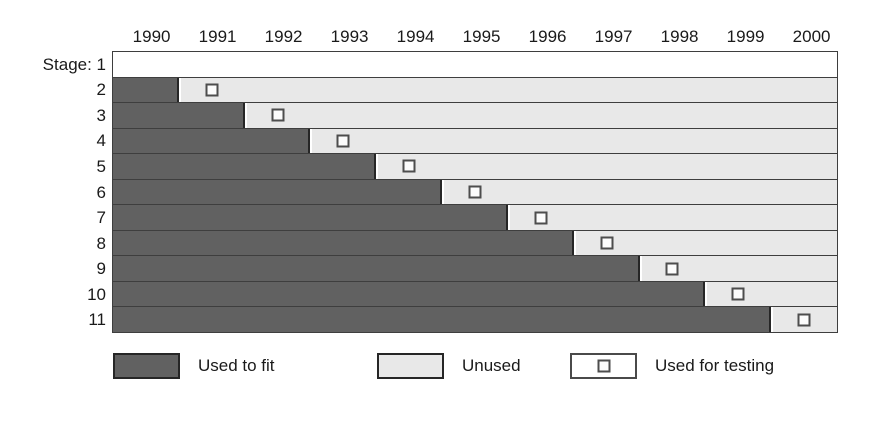 This screenshot has height=424, width=878. What do you see at coordinates (745, 36) in the screenshot?
I see `year-tick-label: 1999` at bounding box center [745, 36].